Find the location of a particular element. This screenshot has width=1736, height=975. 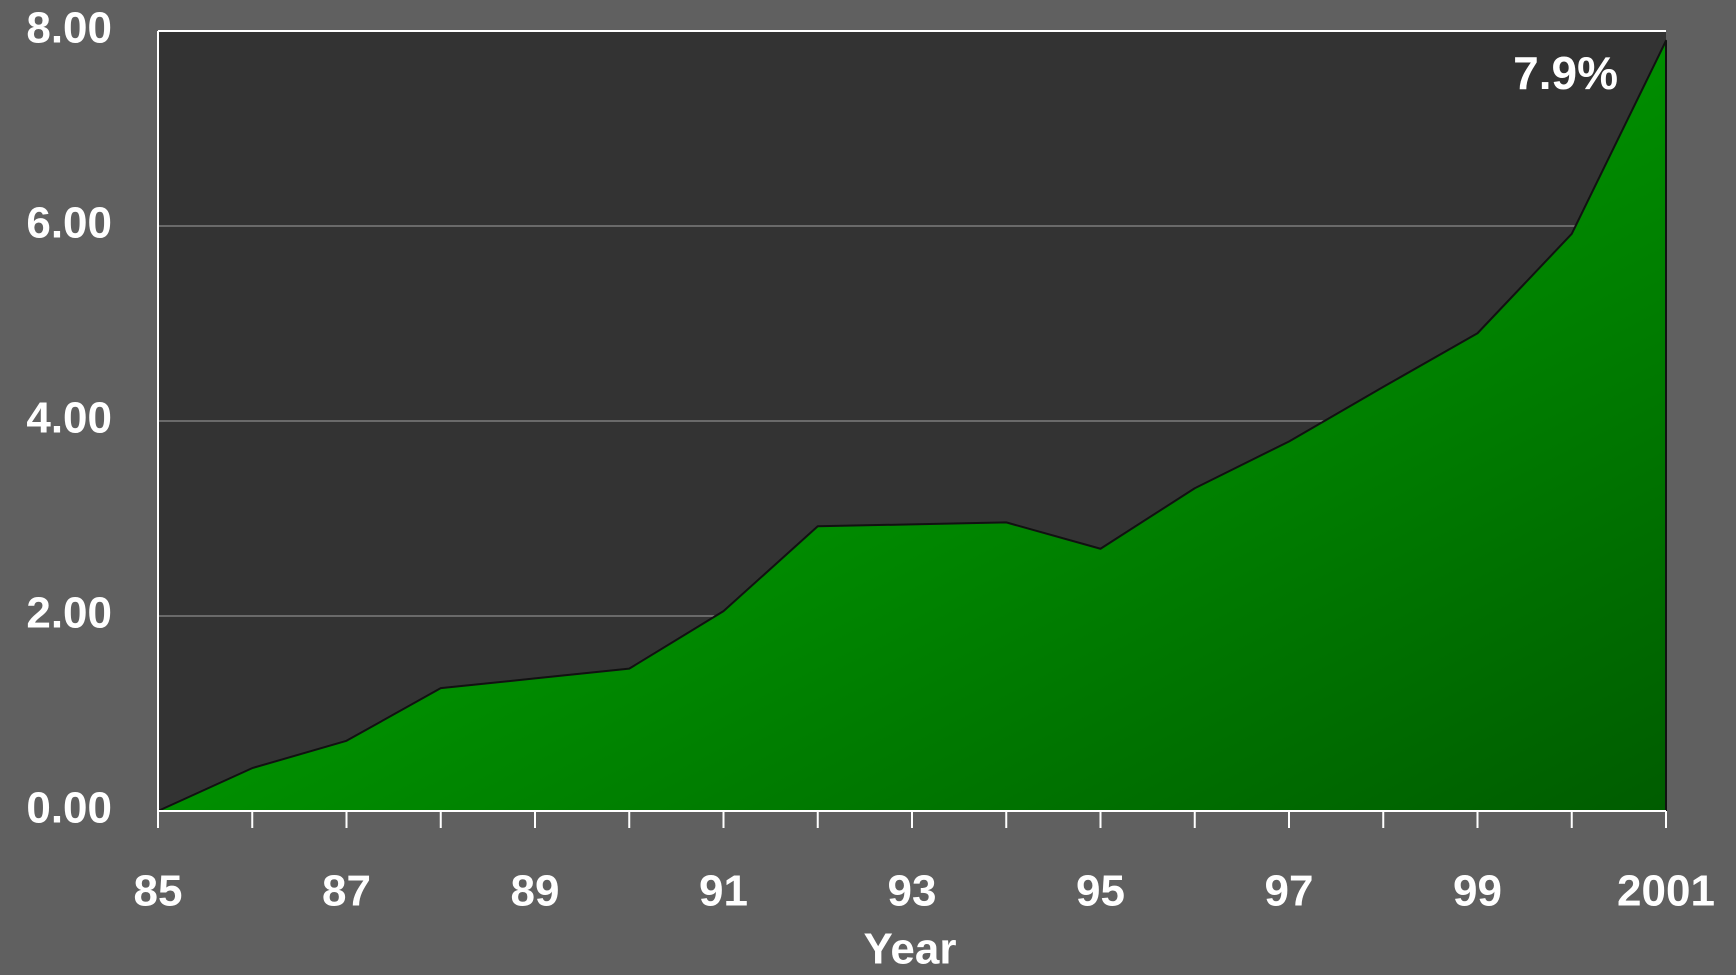

y-tick-label: 2.00 is located at coordinates (69, 613).